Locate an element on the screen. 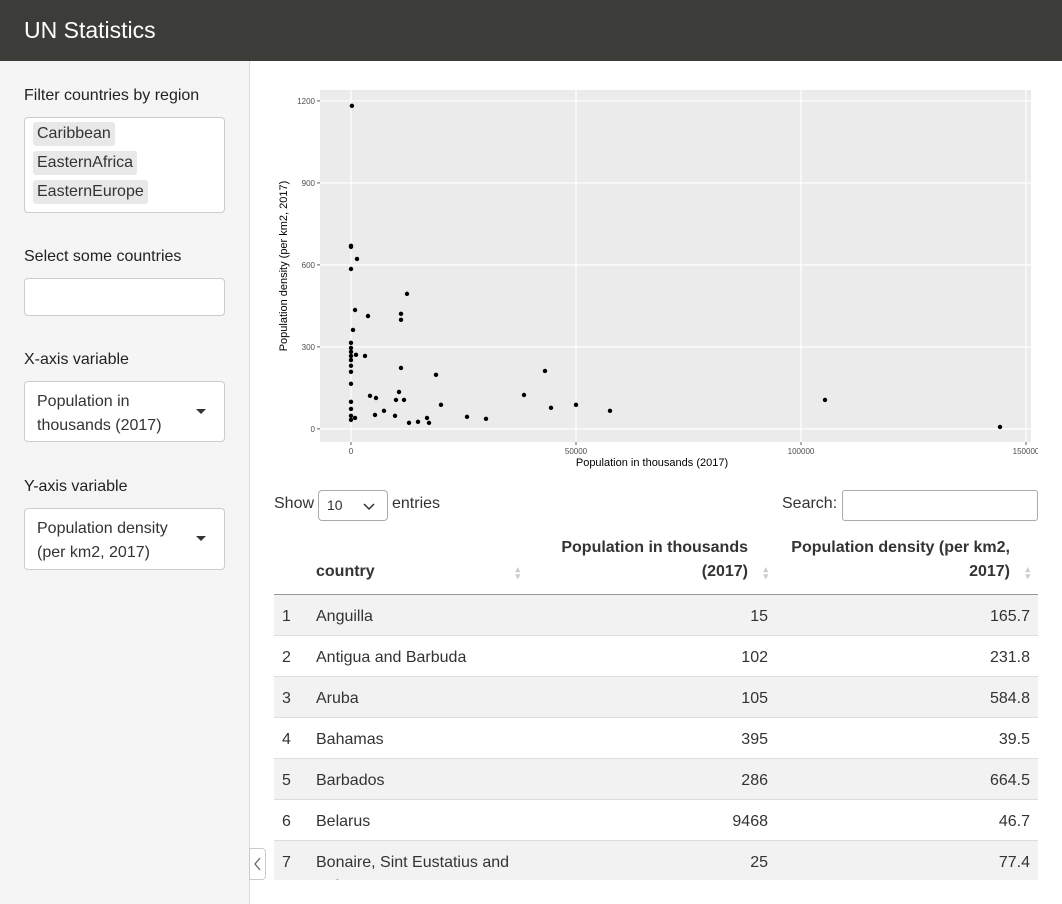 This screenshot has height=904, width=1062. table-cell: 77.4 is located at coordinates (907, 860).